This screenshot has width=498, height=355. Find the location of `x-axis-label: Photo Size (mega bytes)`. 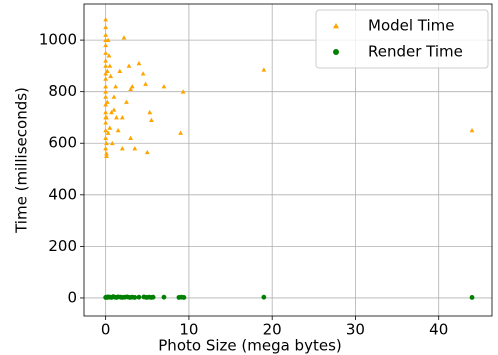

x-axis-label: Photo Size (mega bytes) is located at coordinates (249, 346).